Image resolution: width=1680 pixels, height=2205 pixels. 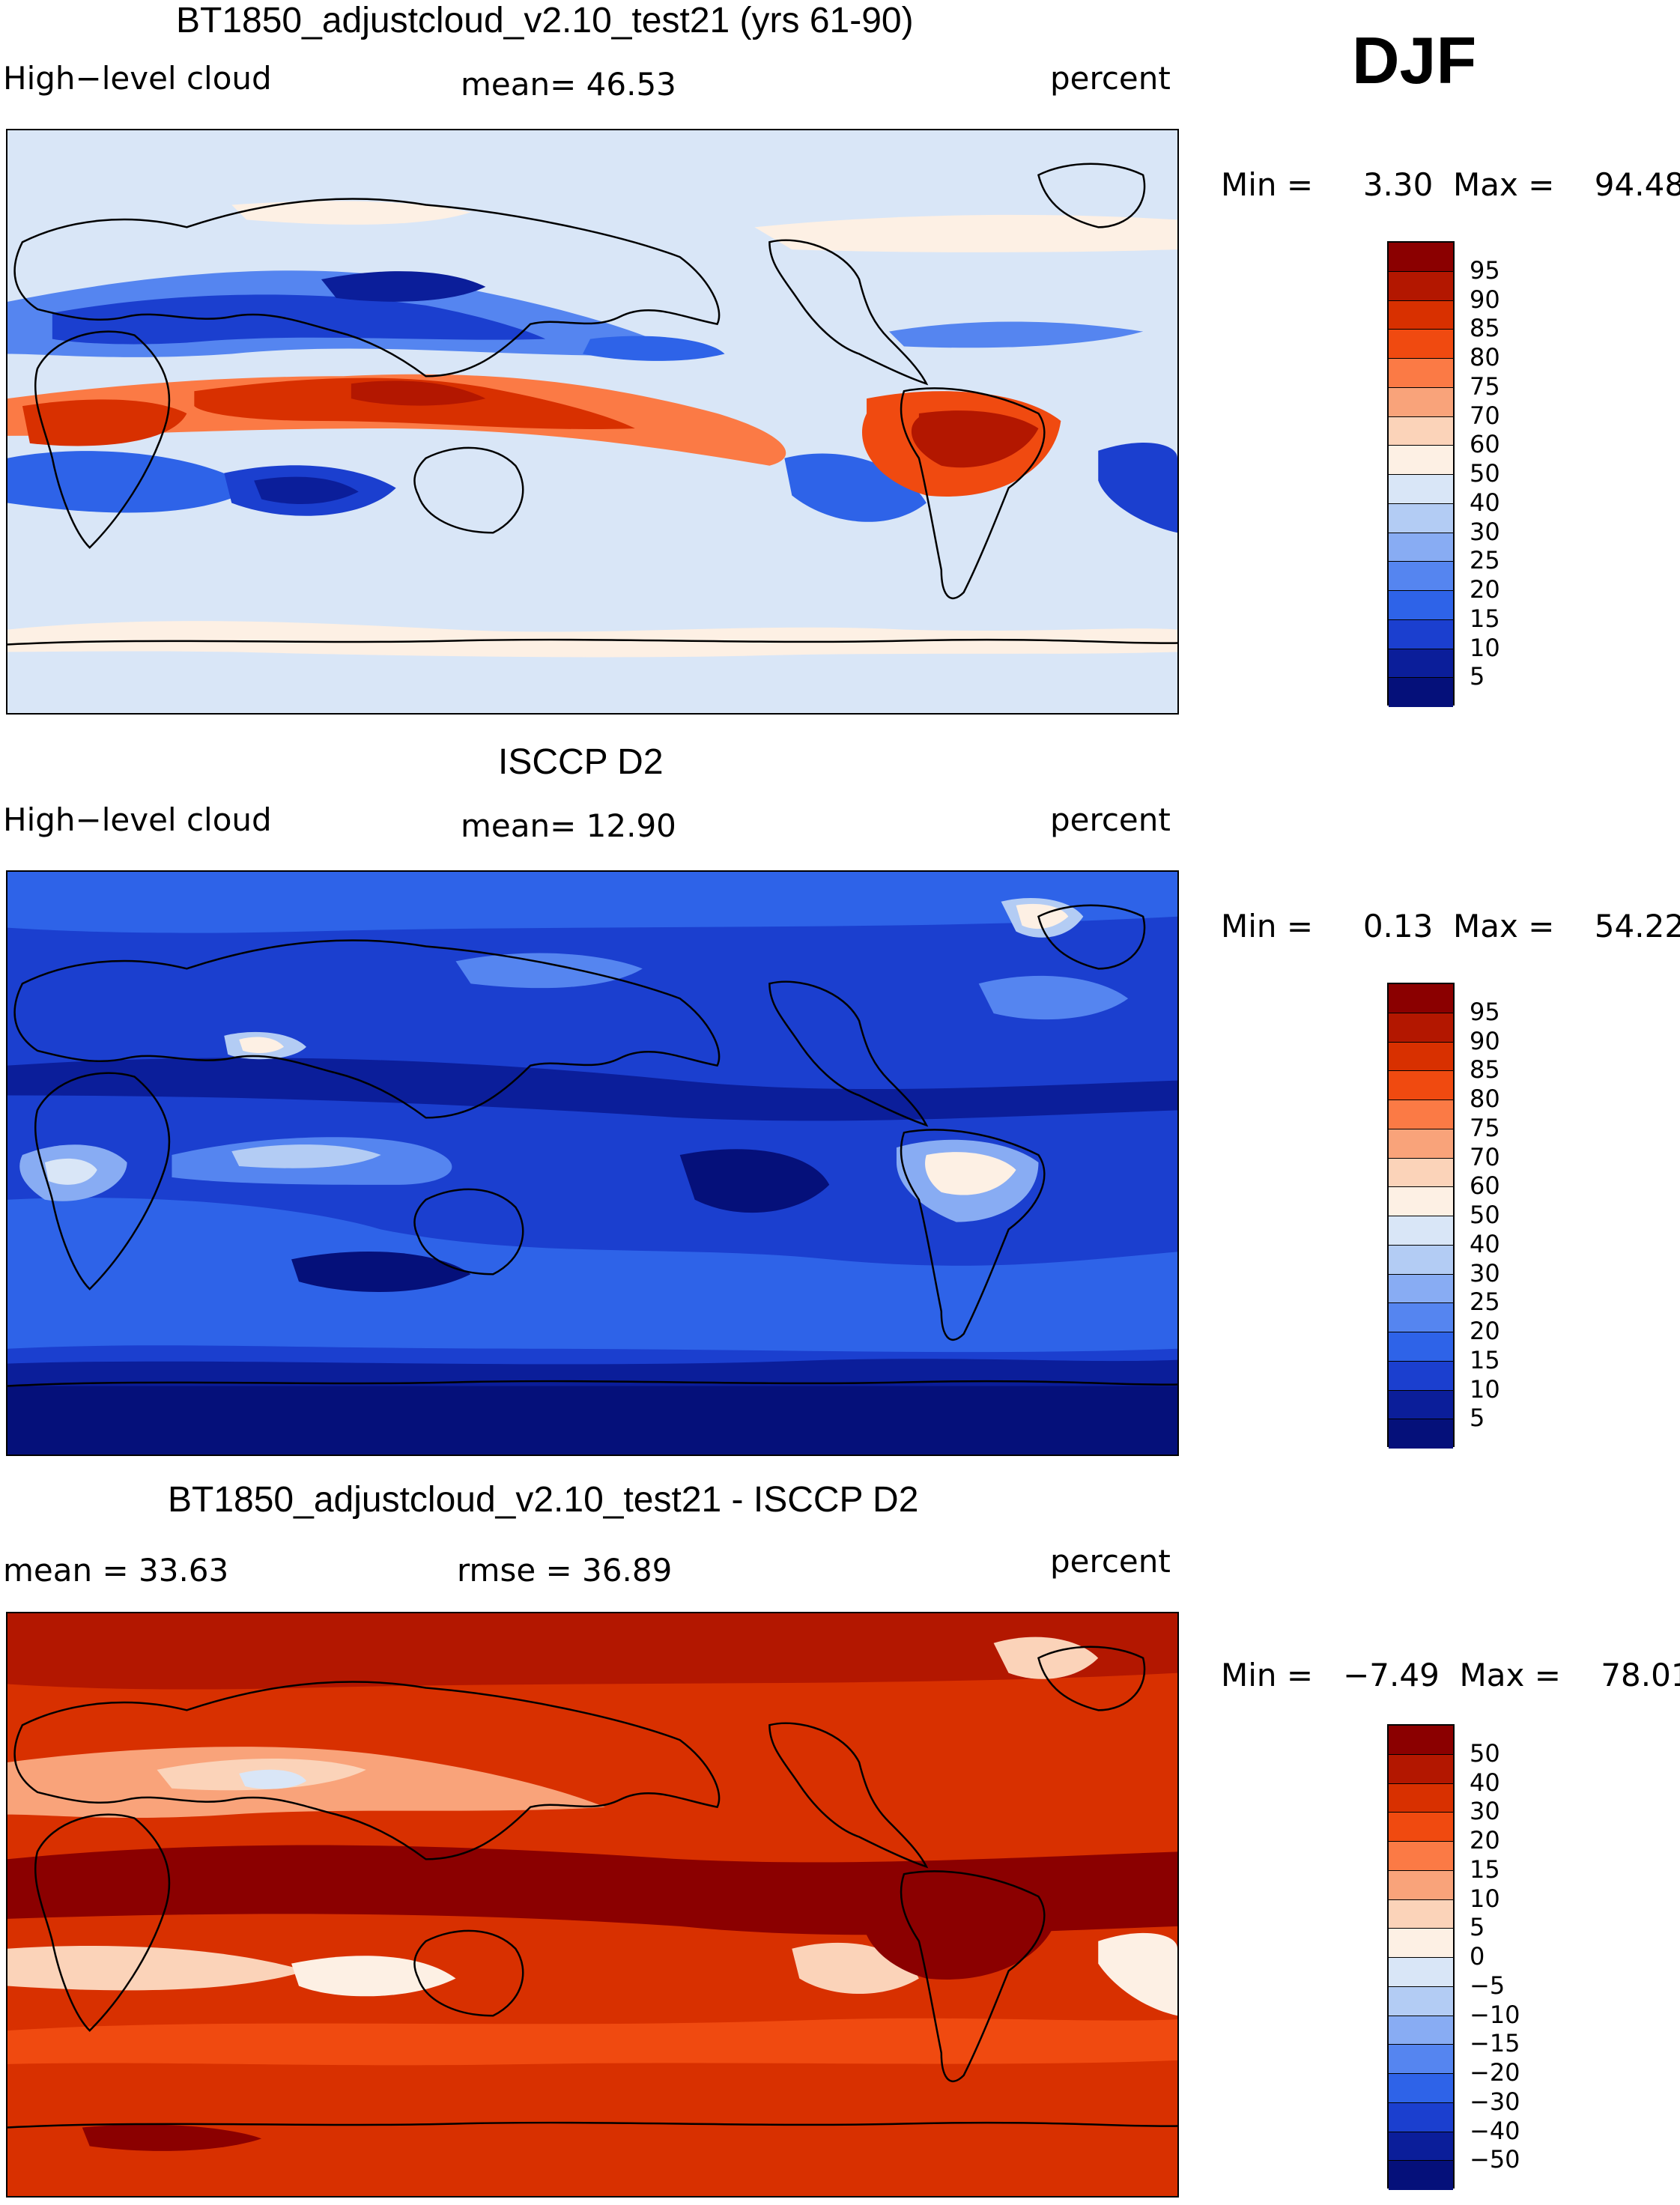 I want to click on panel-2-title: ISCCP D2, so click(x=581, y=762).